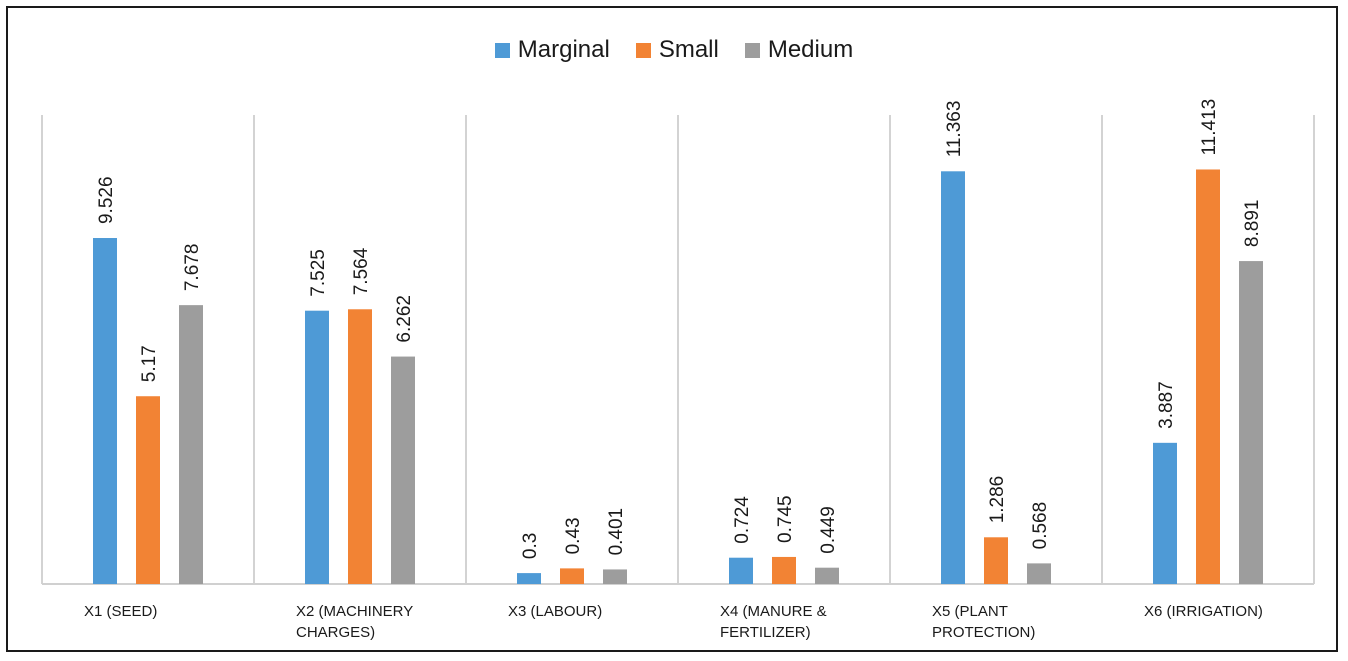  Describe the element at coordinates (502, 50) in the screenshot. I see `legend-swatch-marginal` at that location.